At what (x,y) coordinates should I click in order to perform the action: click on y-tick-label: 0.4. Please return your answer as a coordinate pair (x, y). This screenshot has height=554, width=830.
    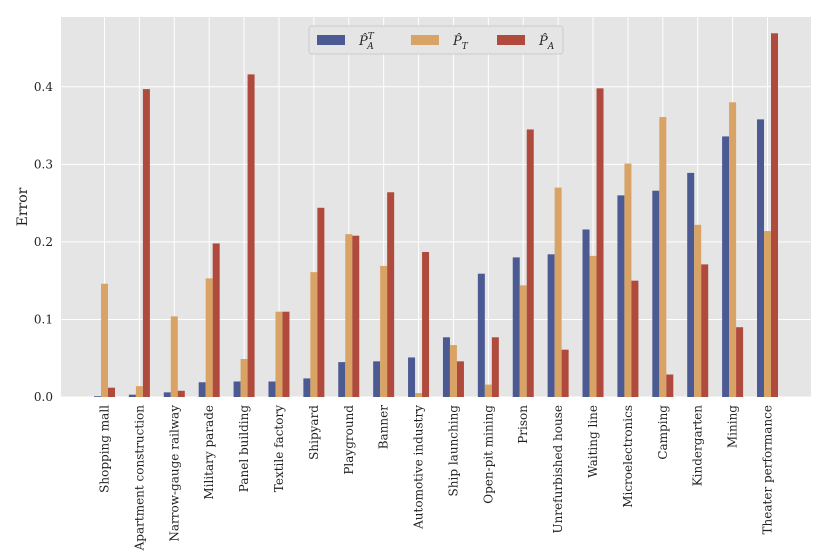
    Looking at the image, I should click on (43, 87).